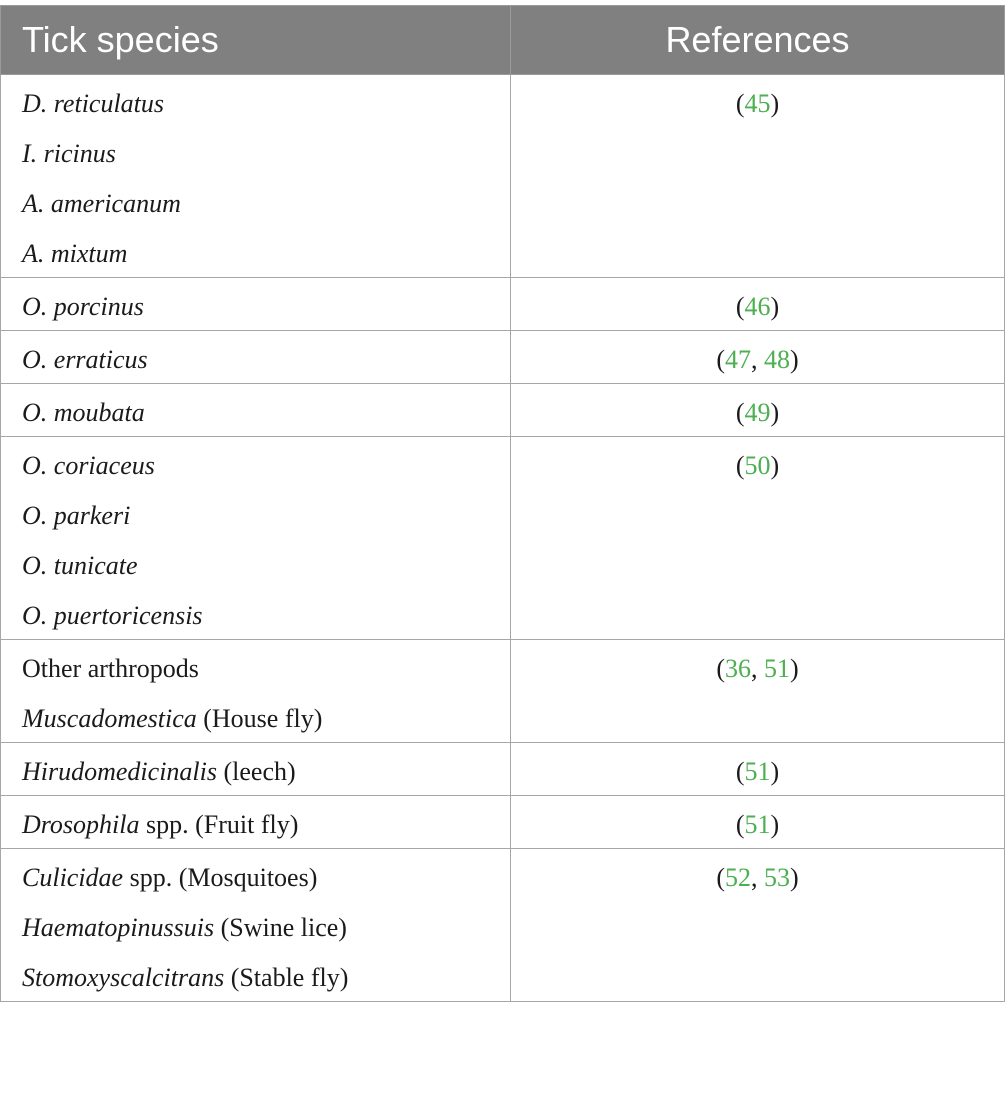 This screenshot has height=1094, width=1005. I want to click on species-name: Culicidae, so click(73, 877).